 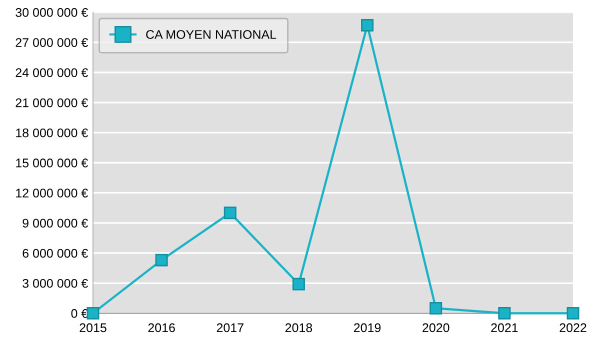 What do you see at coordinates (52, 73) in the screenshot?
I see `y-tick-label: 24 000 000 €` at bounding box center [52, 73].